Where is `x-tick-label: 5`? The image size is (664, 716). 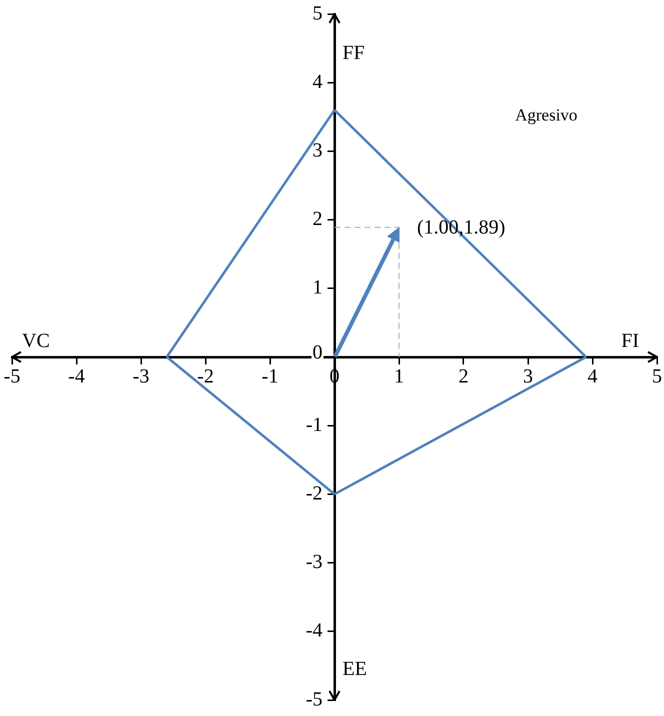 x-tick-label: 5 is located at coordinates (657, 376).